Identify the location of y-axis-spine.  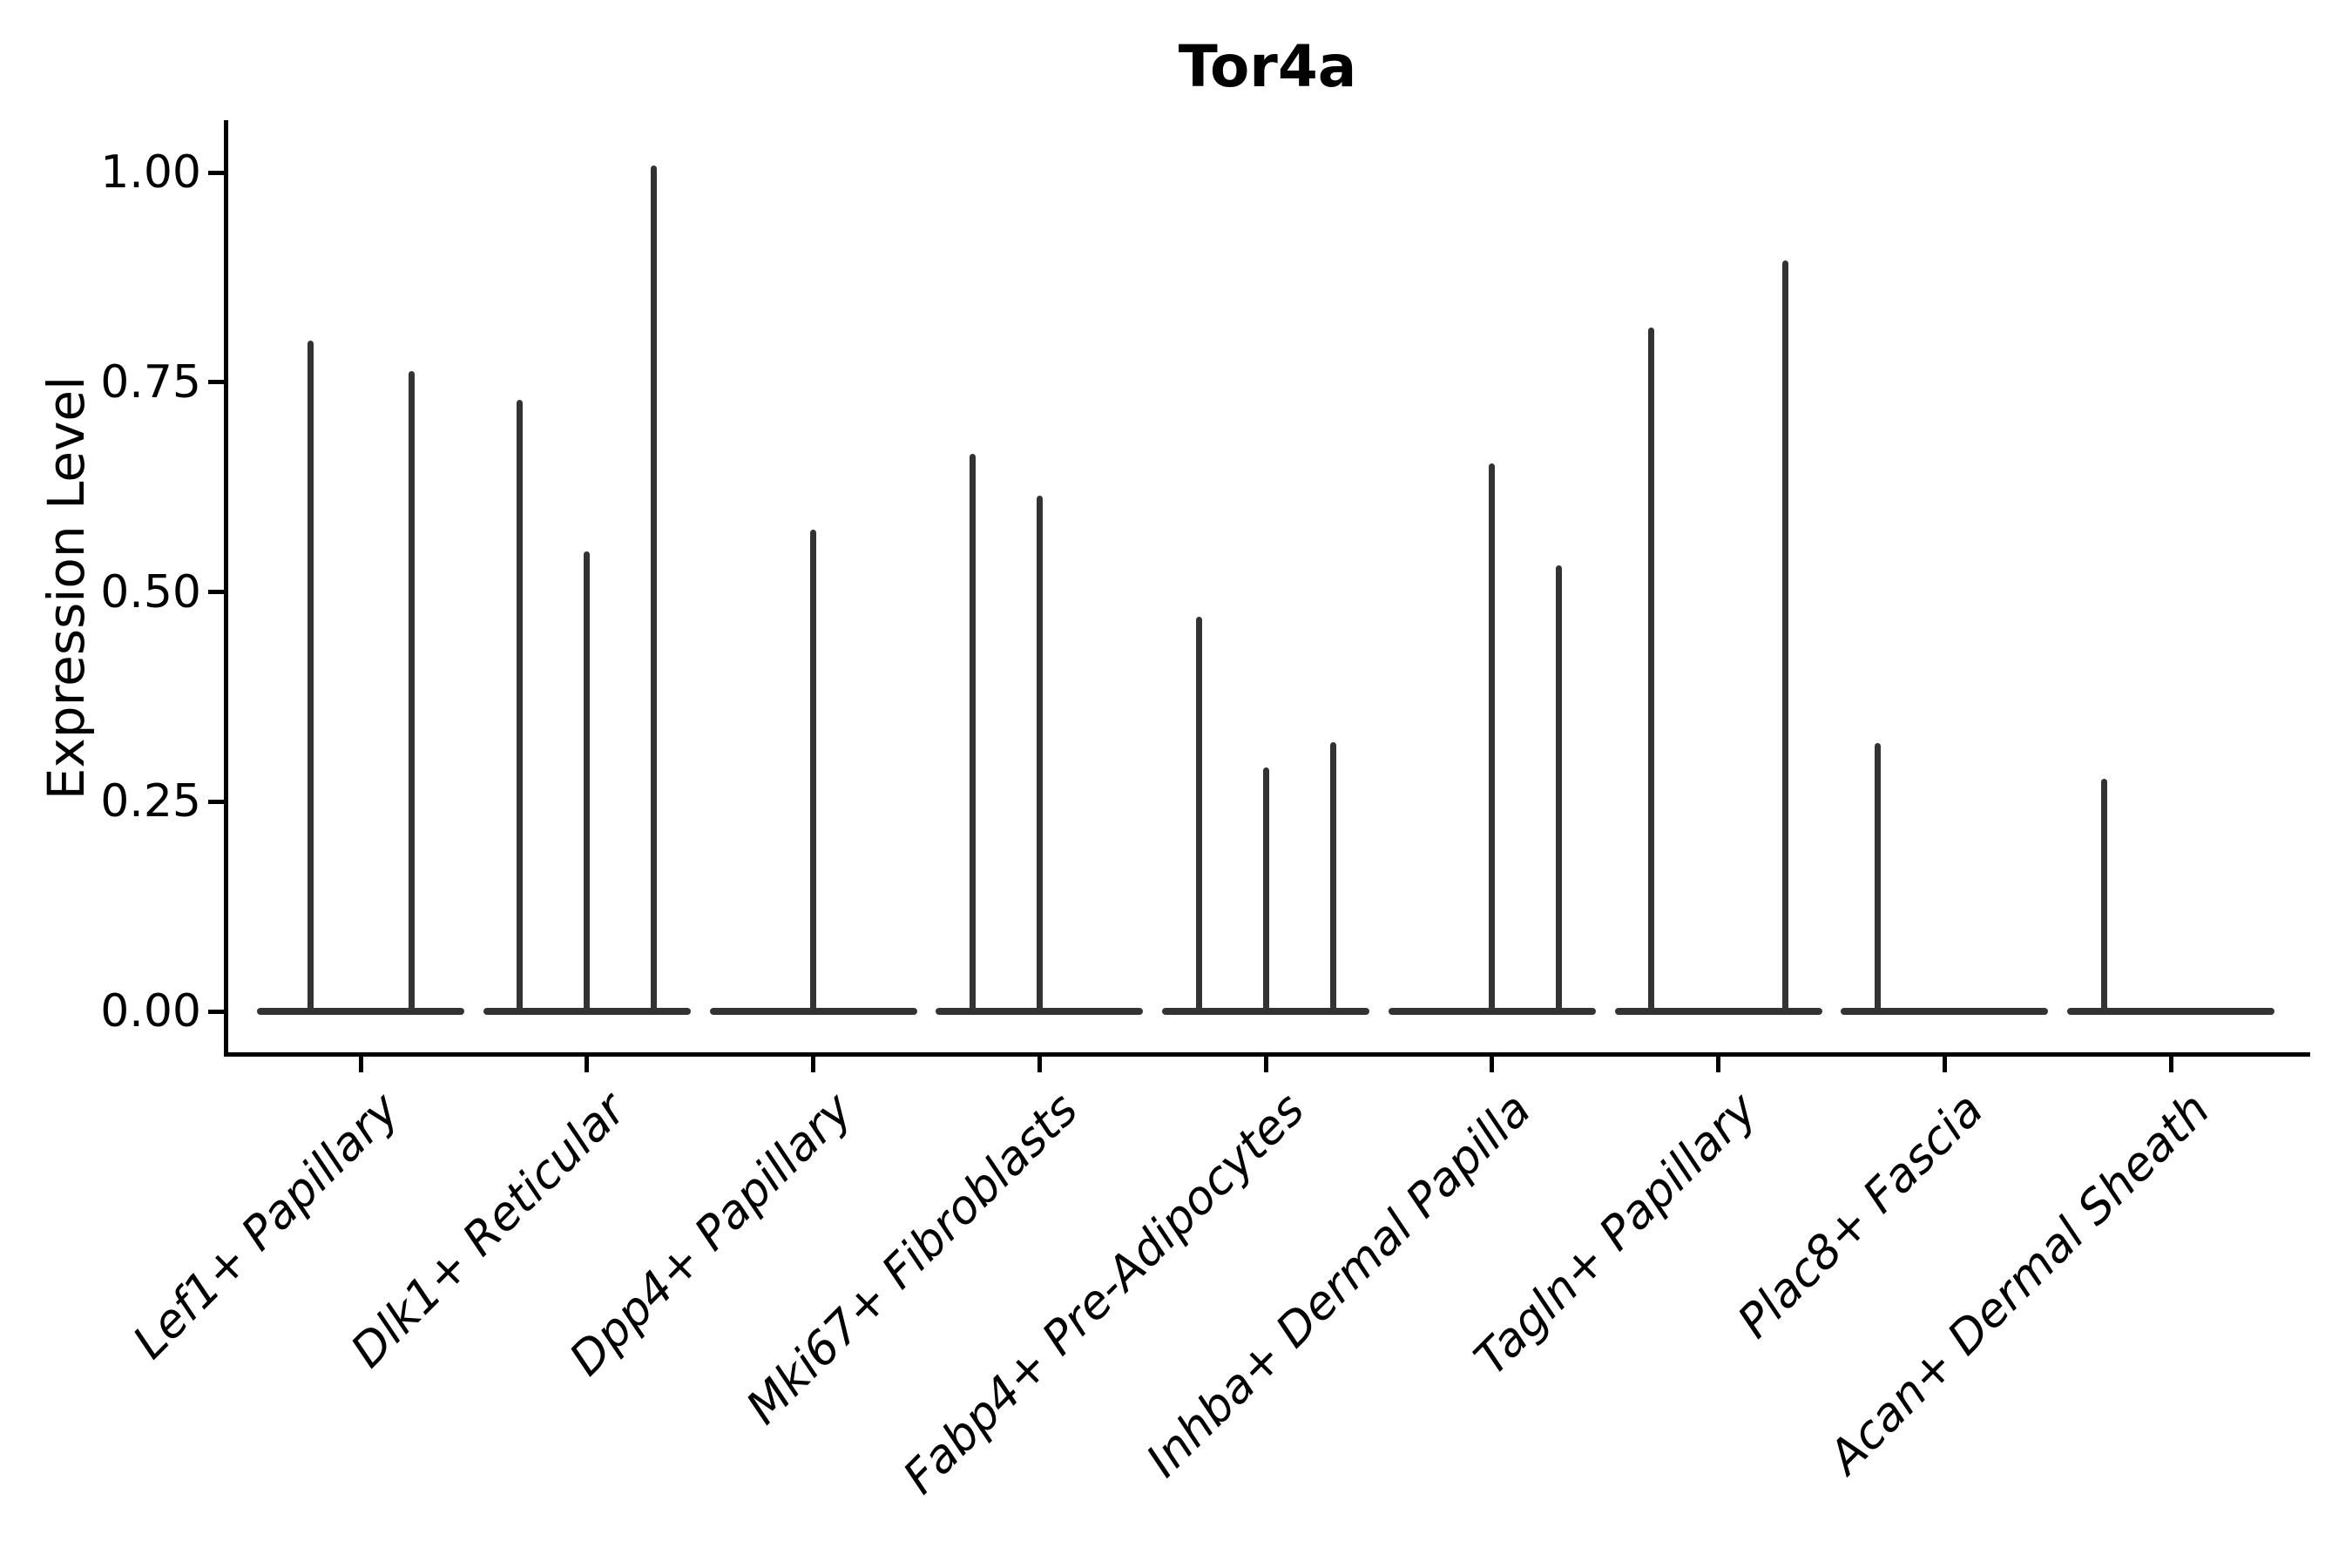
(226, 588).